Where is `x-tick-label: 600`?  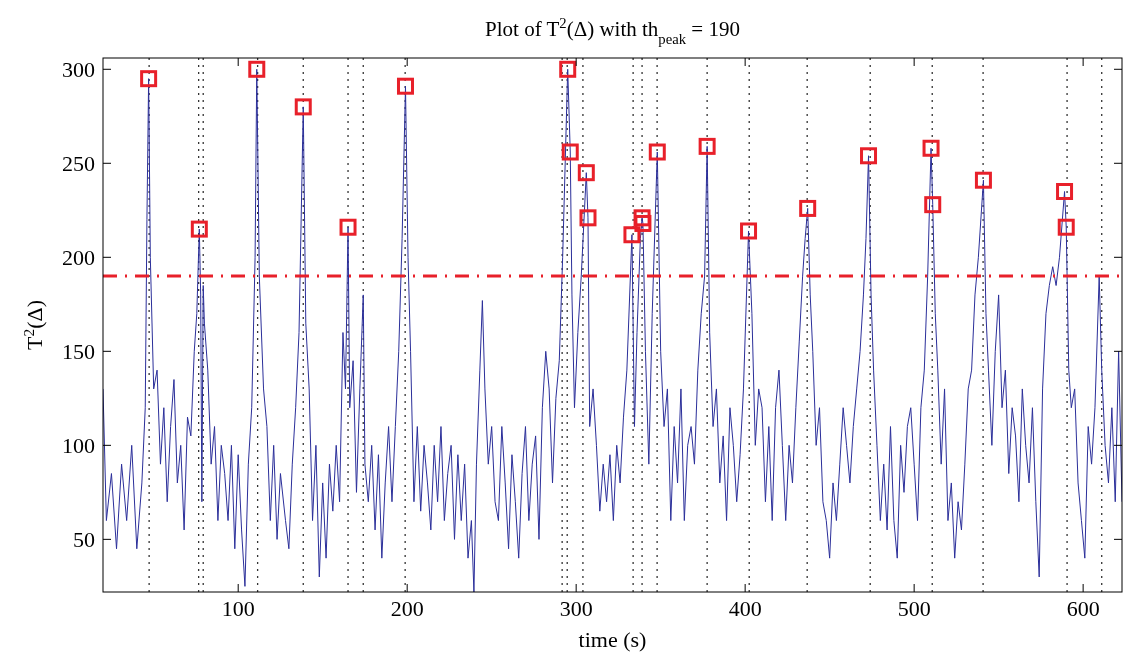
x-tick-label: 600 is located at coordinates (1083, 608).